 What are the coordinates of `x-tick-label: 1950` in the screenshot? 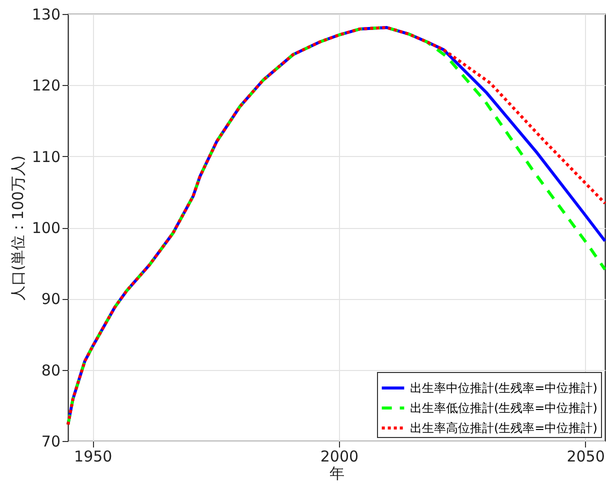 It's located at (93, 457).